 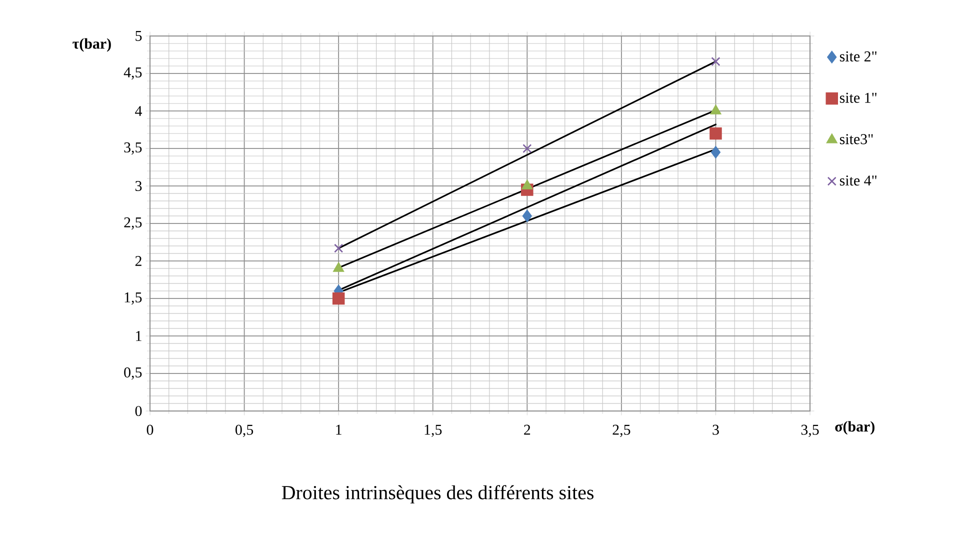 What do you see at coordinates (133, 73) in the screenshot?
I see `y-tick-label: 4,5` at bounding box center [133, 73].